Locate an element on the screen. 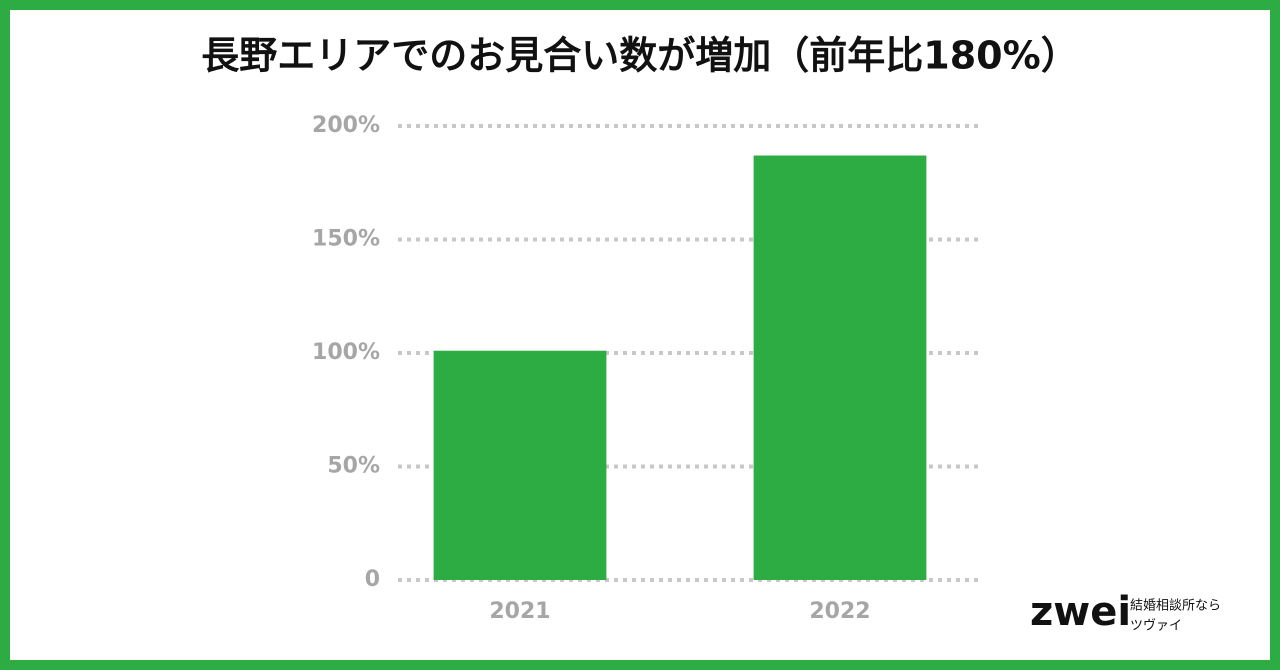 The image size is (1280, 670). logo-tagline: ツヴァイ is located at coordinates (1156, 626).